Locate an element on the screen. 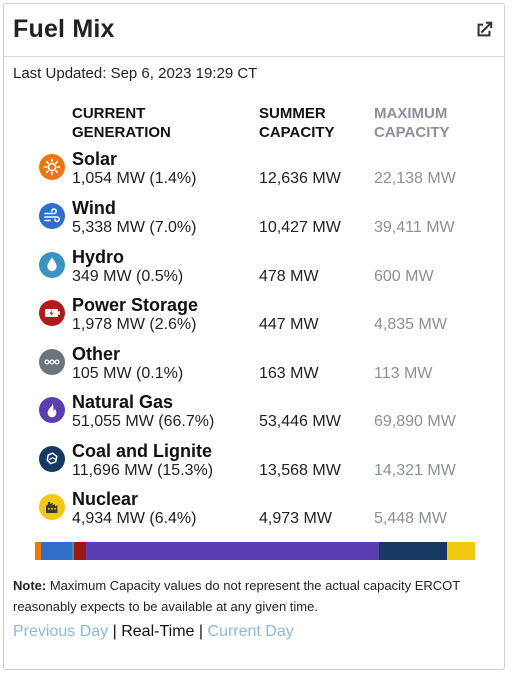  fuel-current-generation: 5,338 MW (7.0%) is located at coordinates (134, 227).